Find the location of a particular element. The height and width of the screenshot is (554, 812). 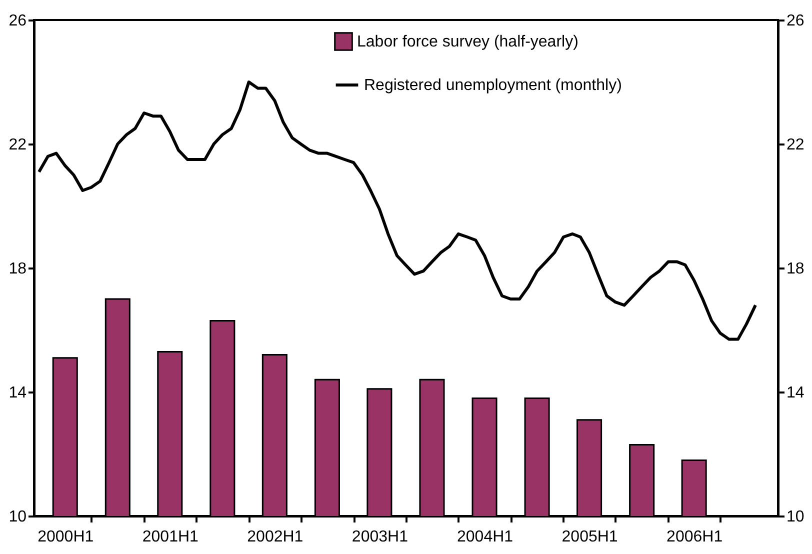

legend-label: Labor force survey (half-yearly) is located at coordinates (467, 42).